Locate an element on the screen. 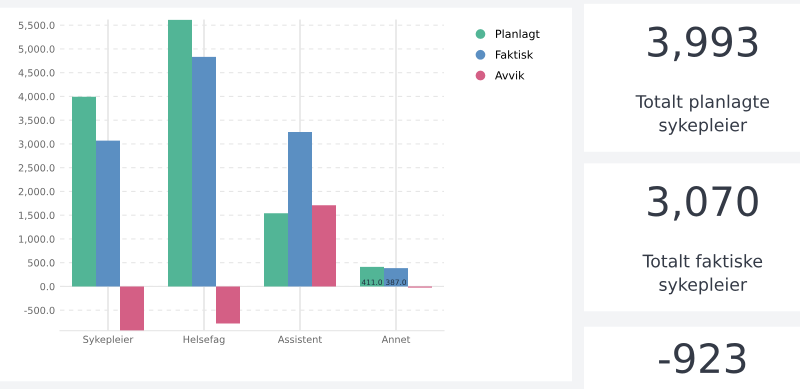  y-tick-label: 5,500.0 is located at coordinates (36, 26).